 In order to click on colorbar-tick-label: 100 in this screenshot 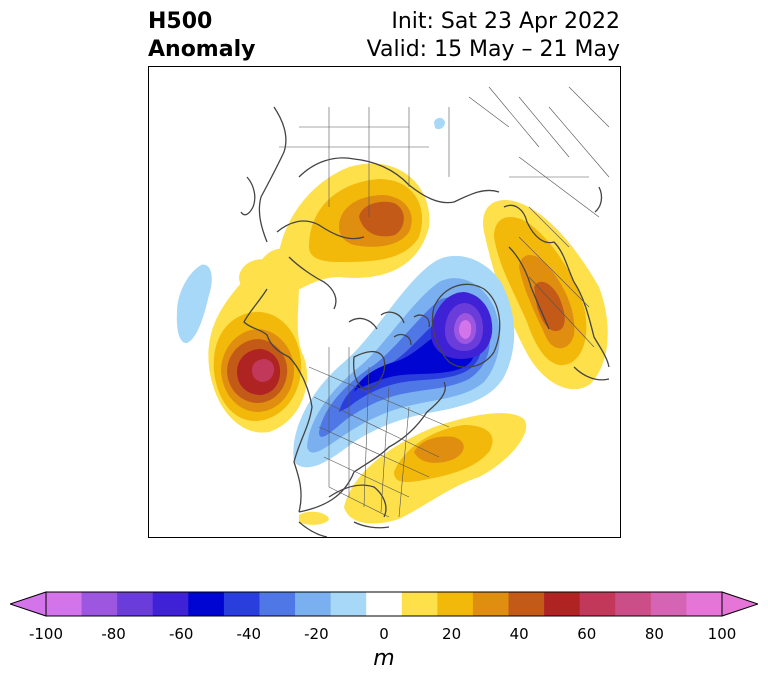, I will do `click(722, 634)`.